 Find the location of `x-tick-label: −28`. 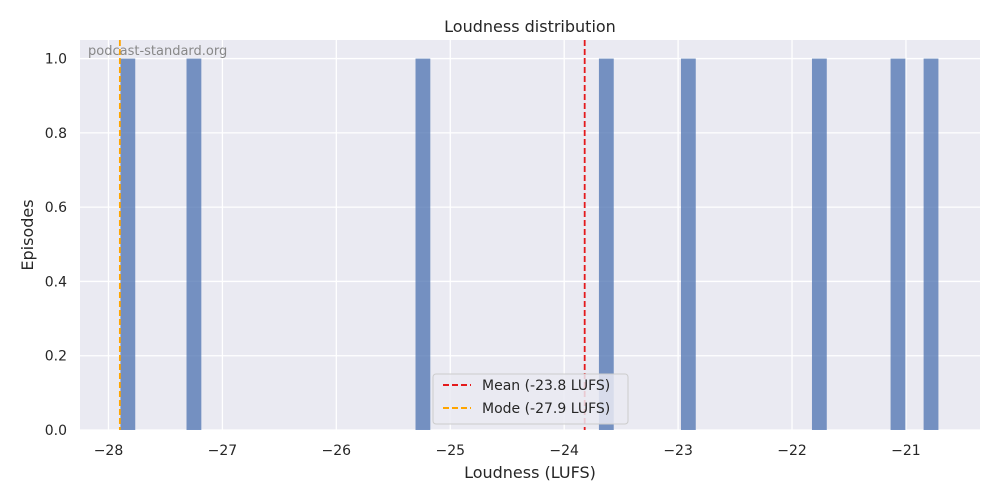

x-tick-label: −28 is located at coordinates (109, 451).